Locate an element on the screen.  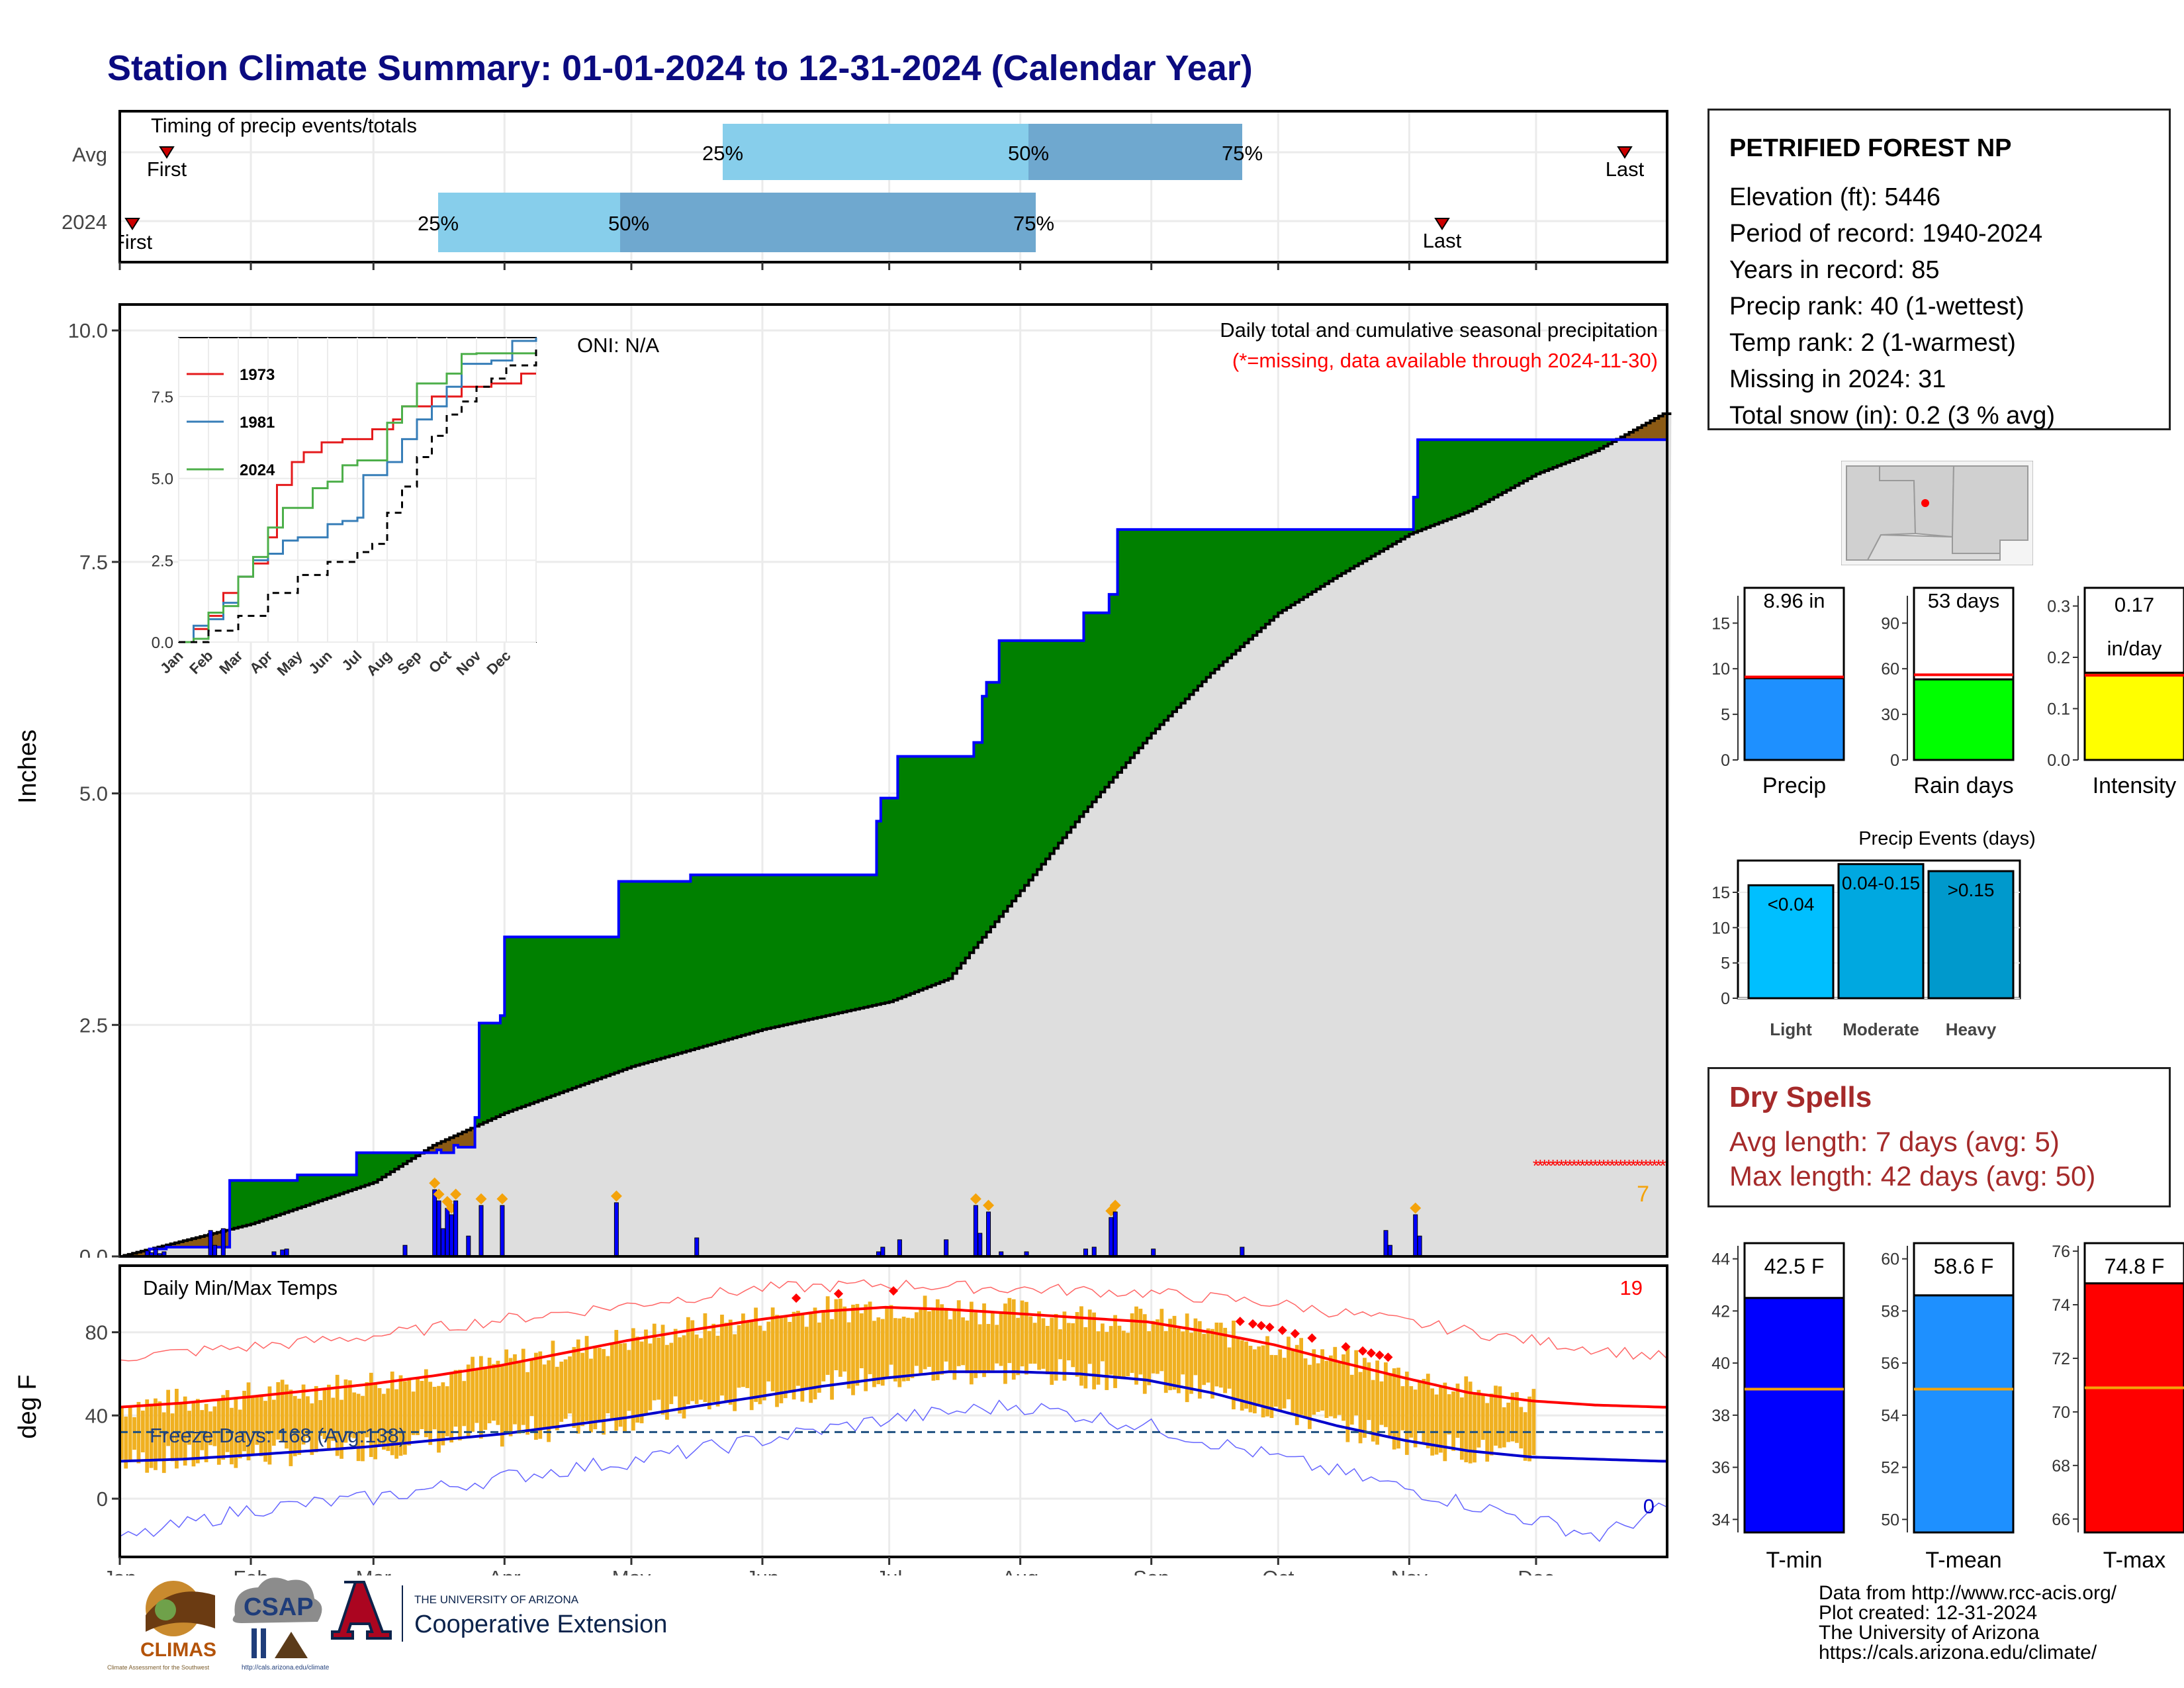
avg-first-label: First is located at coordinates (167, 169).